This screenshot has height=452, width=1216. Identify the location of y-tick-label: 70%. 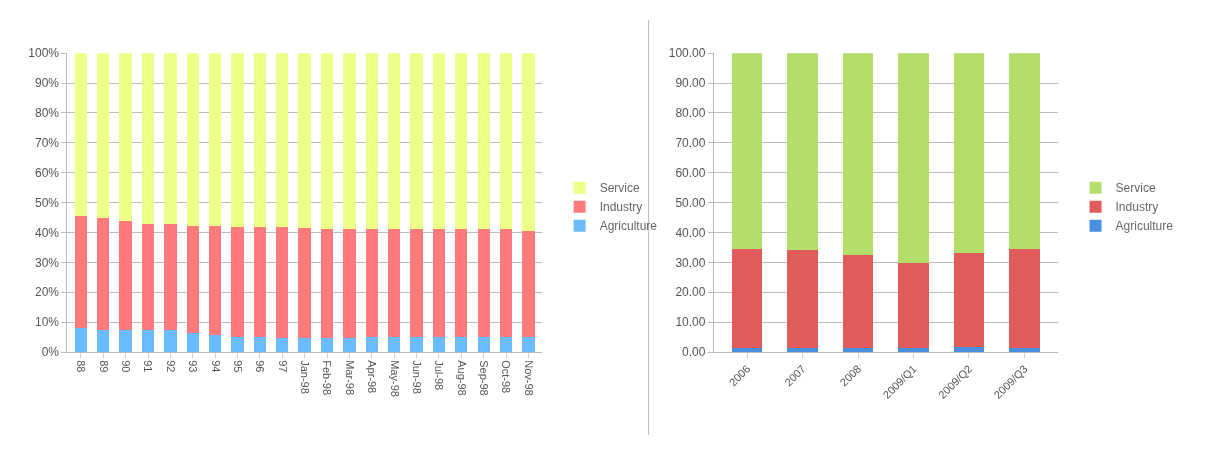
(47, 143).